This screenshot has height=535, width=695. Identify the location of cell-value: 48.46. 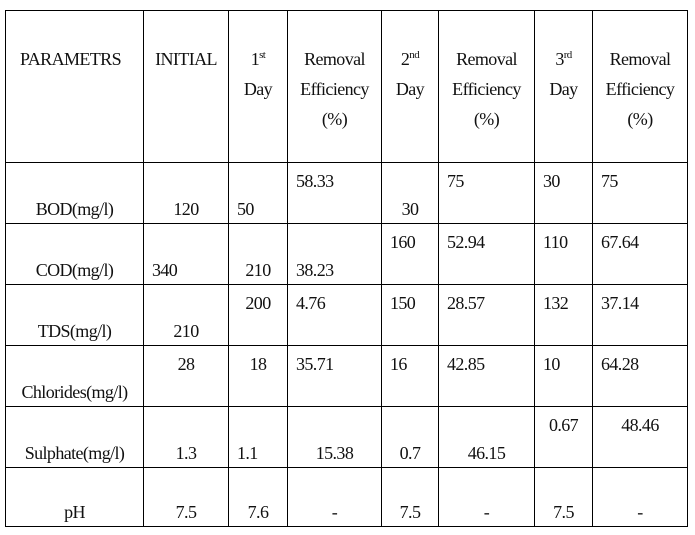
(640, 437).